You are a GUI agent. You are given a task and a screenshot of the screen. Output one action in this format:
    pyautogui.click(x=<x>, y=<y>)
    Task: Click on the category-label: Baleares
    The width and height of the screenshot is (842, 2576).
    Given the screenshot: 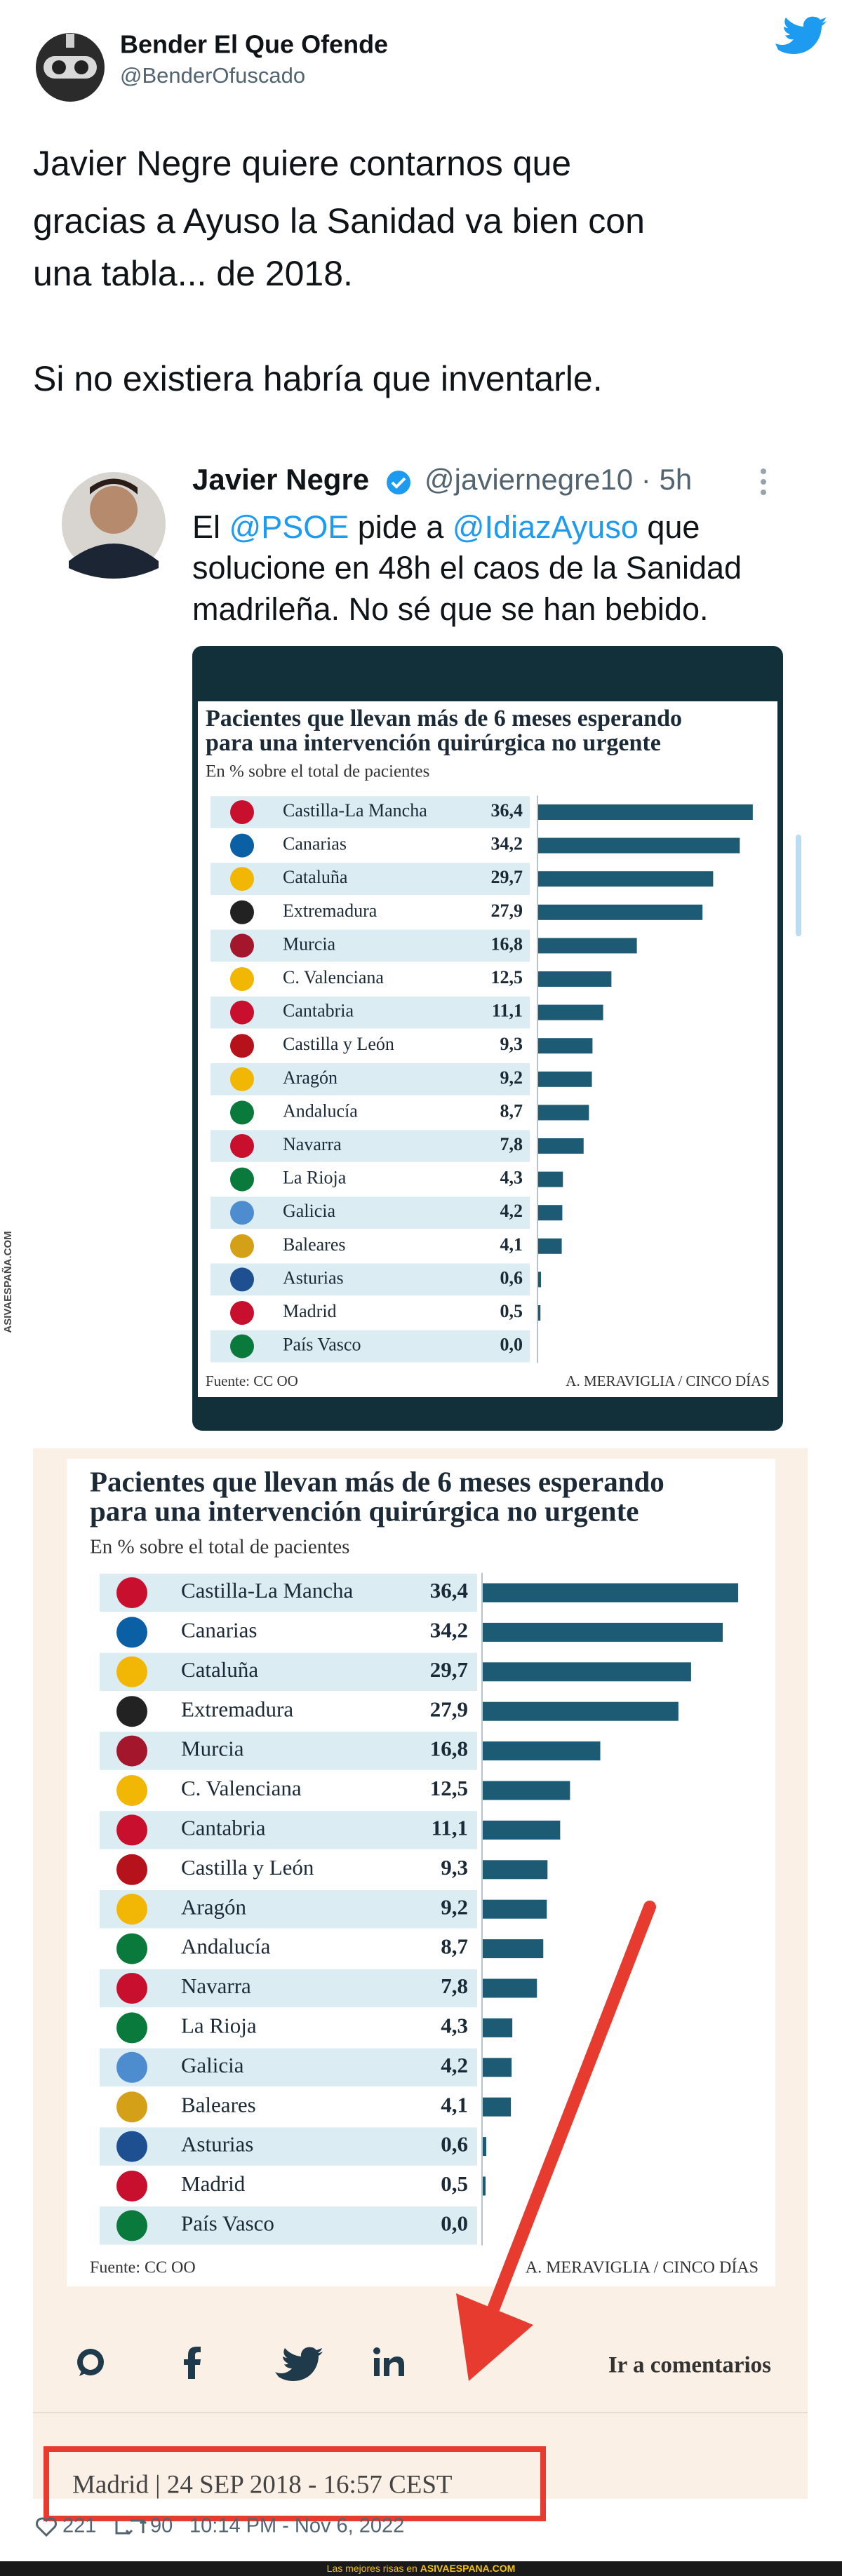 What is the action you would take?
    pyautogui.click(x=314, y=1244)
    